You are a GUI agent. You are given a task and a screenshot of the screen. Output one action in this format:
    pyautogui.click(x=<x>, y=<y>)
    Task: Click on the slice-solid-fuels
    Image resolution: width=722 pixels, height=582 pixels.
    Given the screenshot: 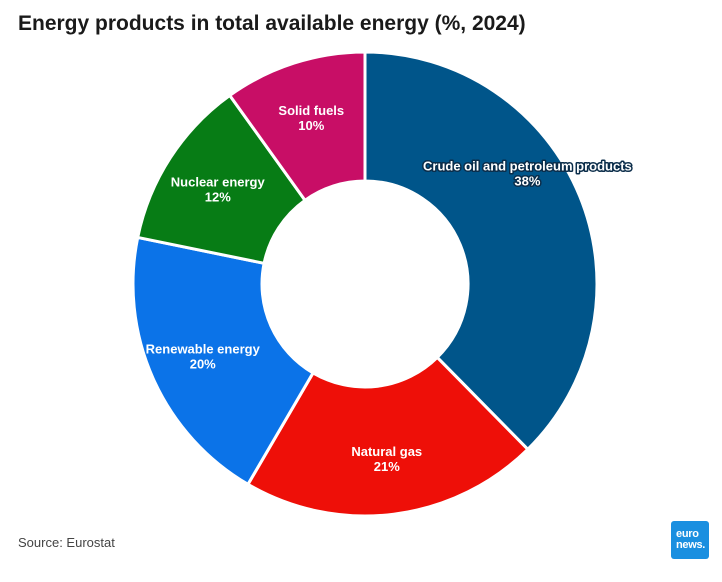 What is the action you would take?
    pyautogui.click(x=297, y=126)
    